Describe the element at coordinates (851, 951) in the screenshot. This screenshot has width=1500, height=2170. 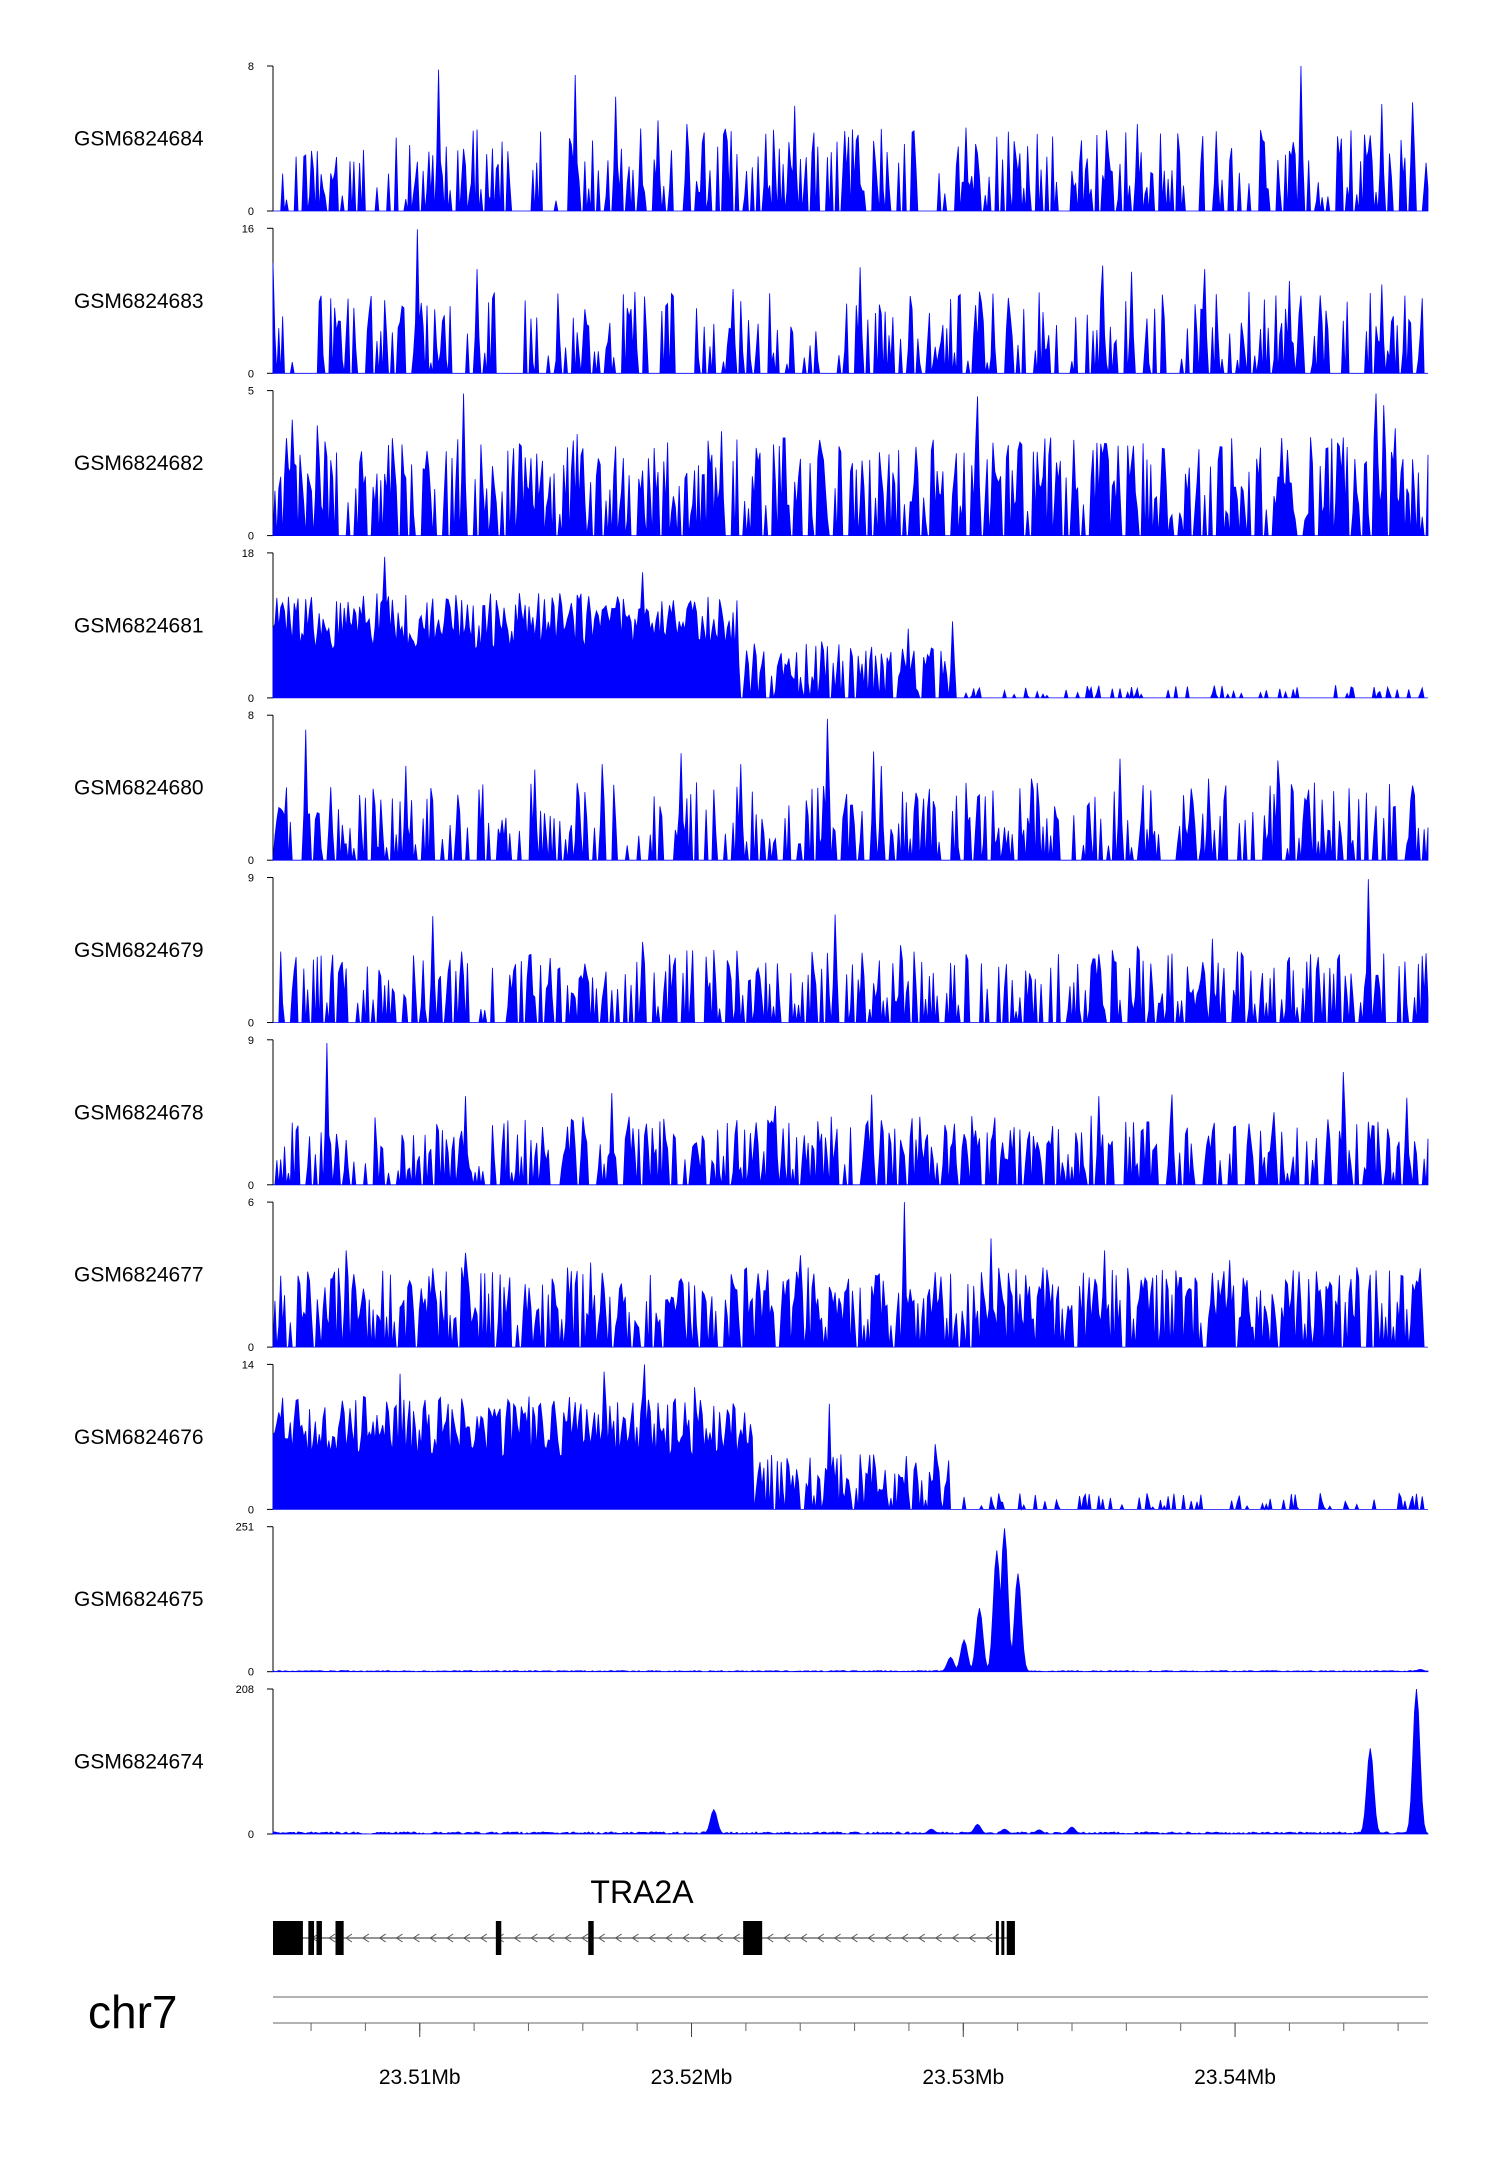
I see `coverage-area-GSM6824679` at that location.